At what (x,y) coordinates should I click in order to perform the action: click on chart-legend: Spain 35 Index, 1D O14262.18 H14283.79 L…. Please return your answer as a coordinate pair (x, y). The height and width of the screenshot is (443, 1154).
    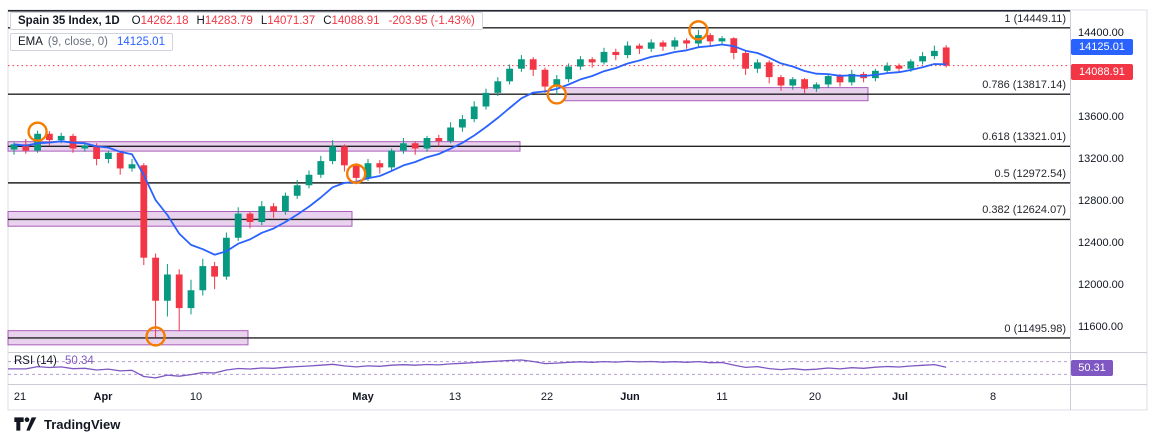
    Looking at the image, I should click on (246, 33).